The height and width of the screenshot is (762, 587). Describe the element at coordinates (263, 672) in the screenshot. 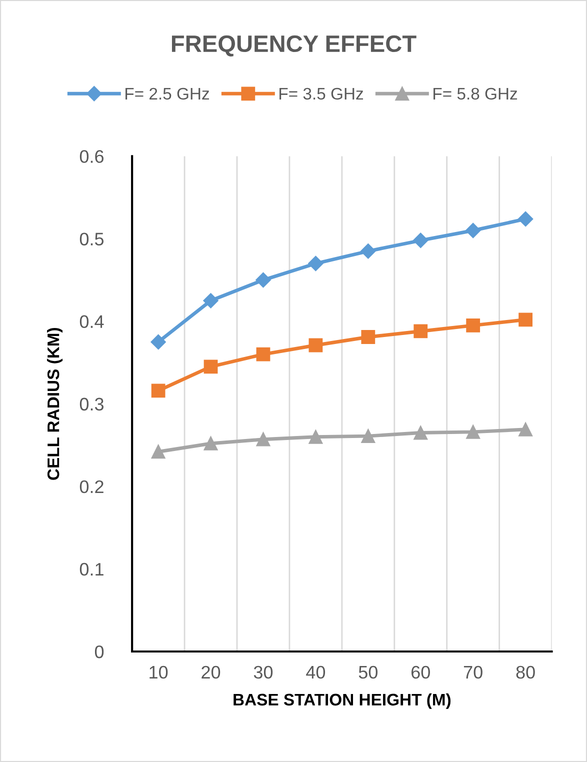

I see `x-tick-label: 30` at that location.